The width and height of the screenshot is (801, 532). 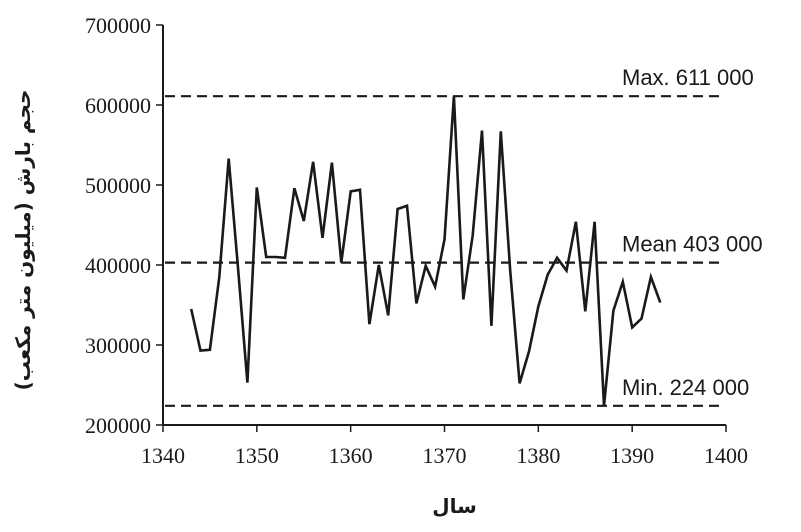 I want to click on x-tick-label: 1370, so click(x=445, y=455).